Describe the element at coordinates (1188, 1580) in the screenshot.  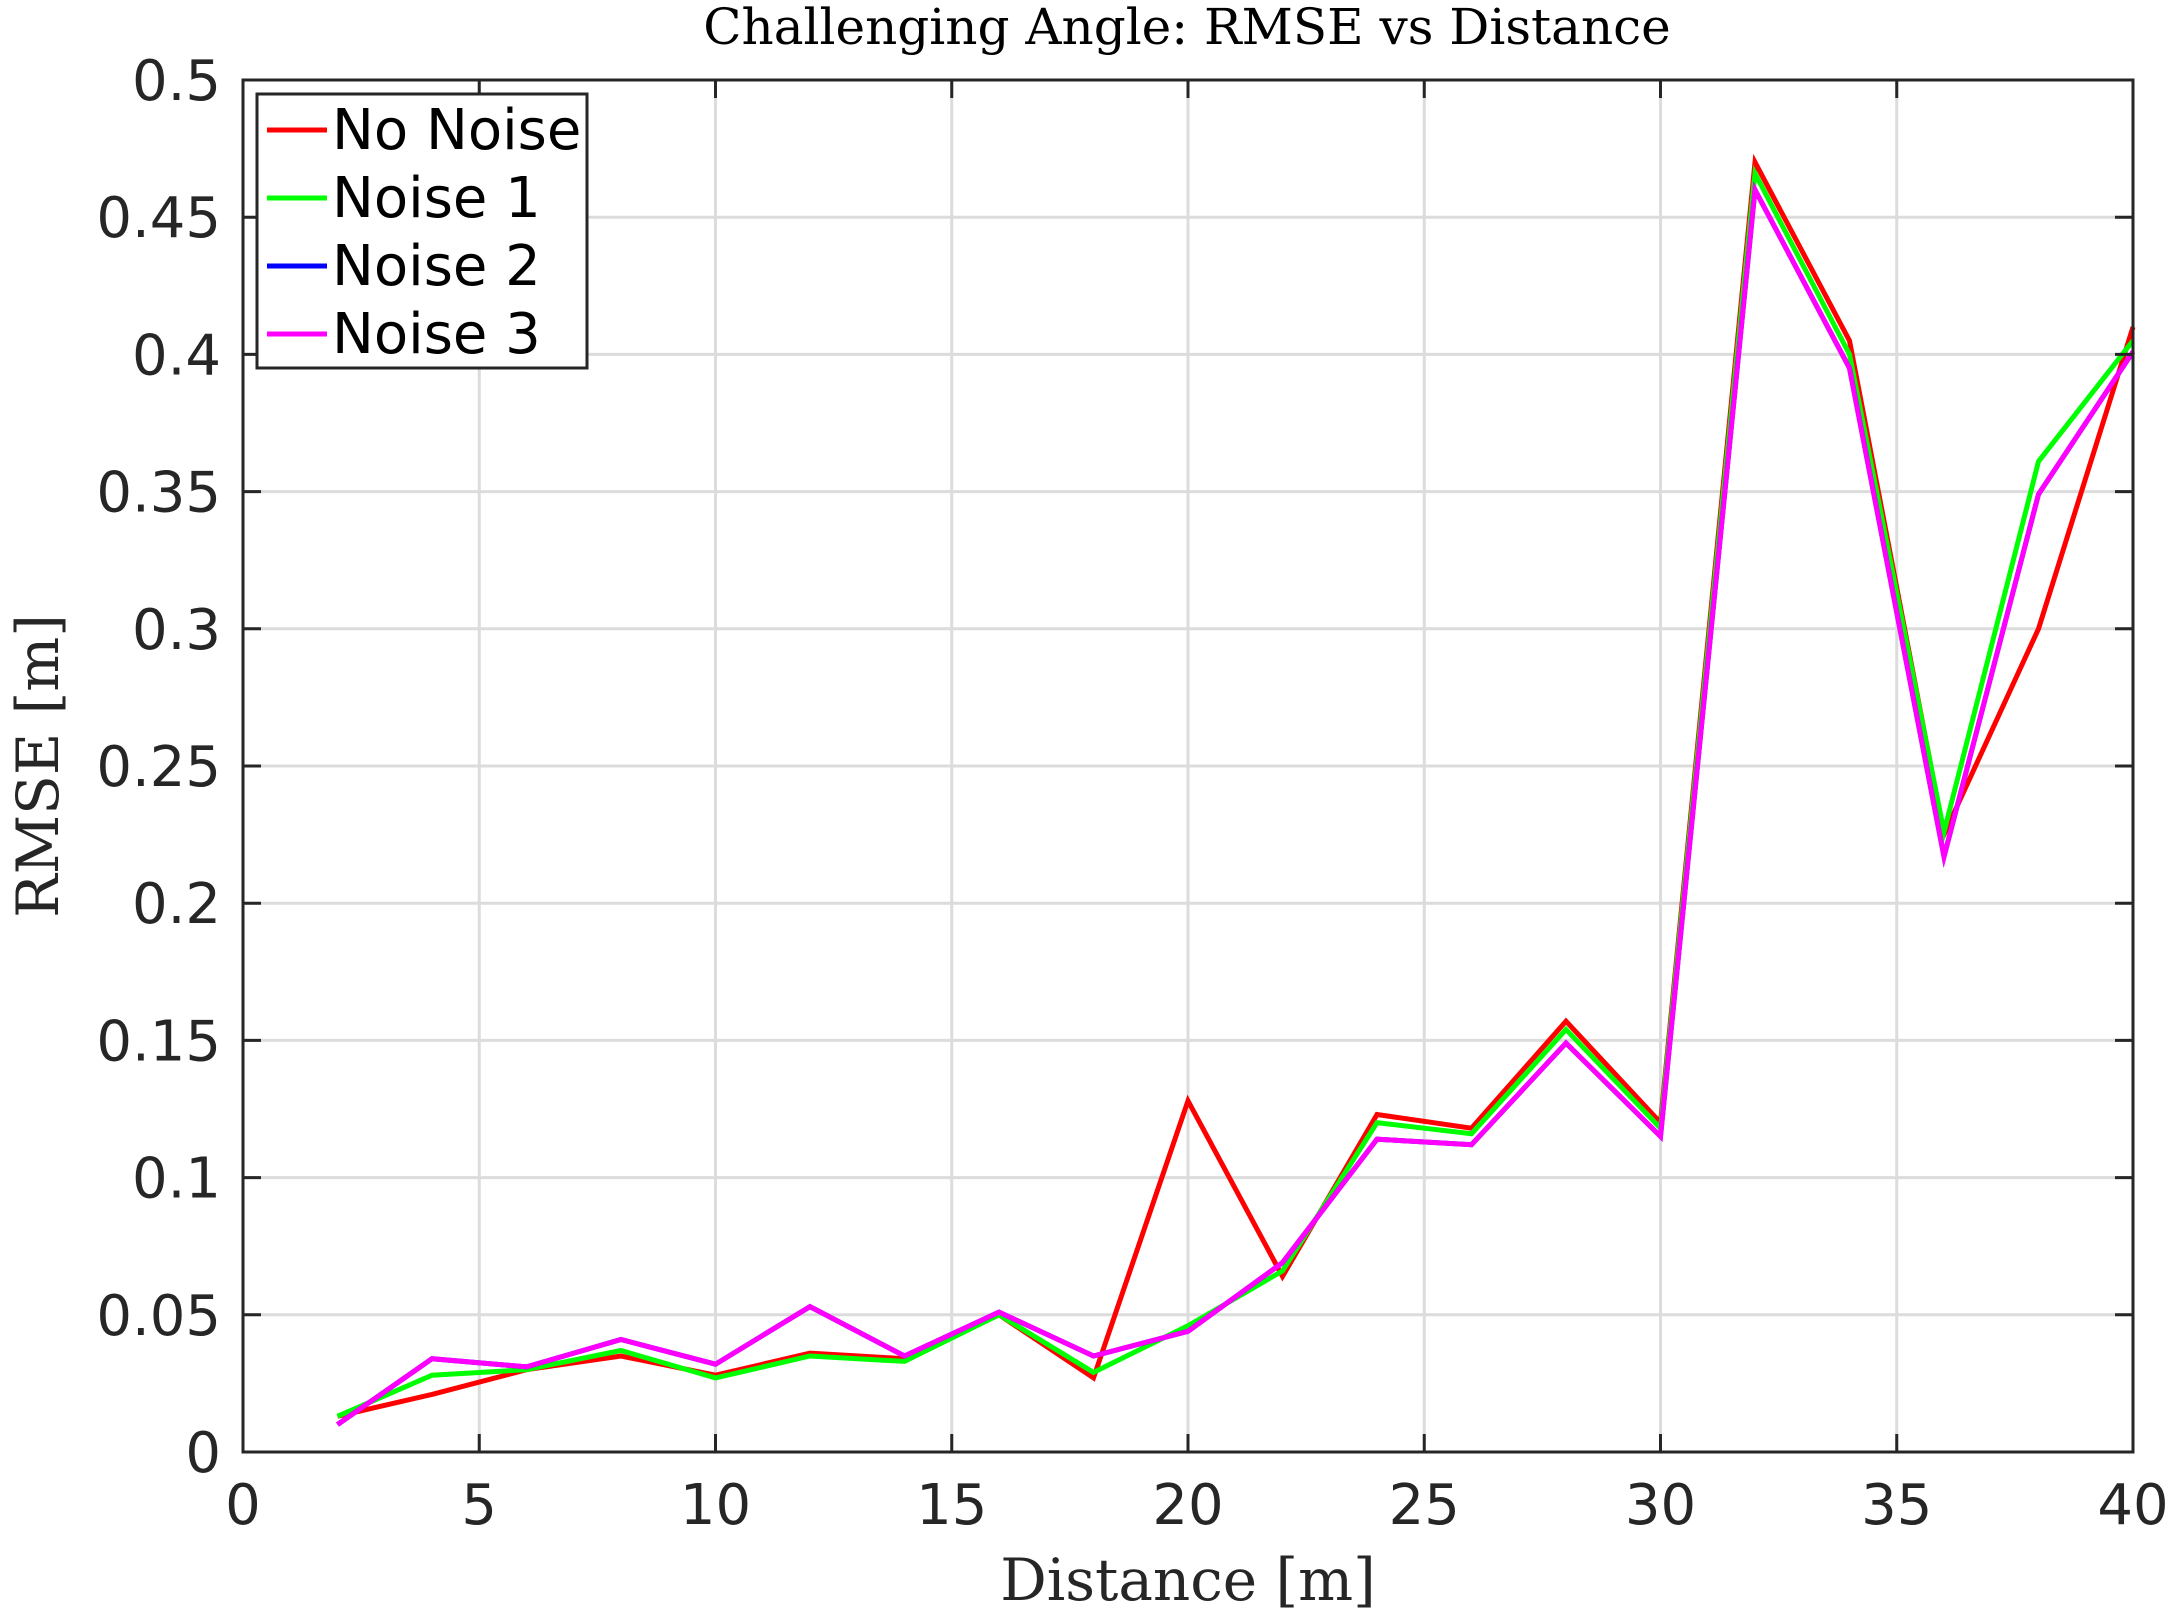
I see `x-axis-label: Distance [m]` at that location.